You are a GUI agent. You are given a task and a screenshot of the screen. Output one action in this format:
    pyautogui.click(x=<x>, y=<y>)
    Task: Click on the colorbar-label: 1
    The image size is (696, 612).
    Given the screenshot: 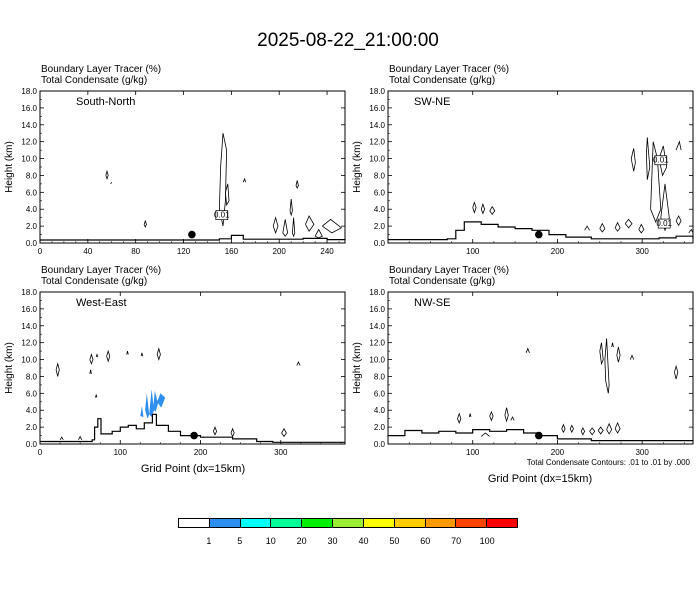 What is the action you would take?
    pyautogui.click(x=209, y=541)
    